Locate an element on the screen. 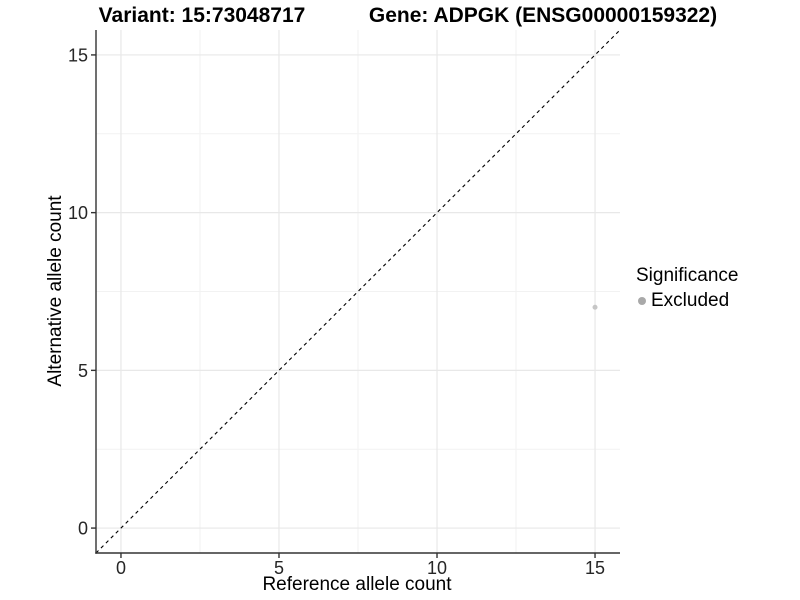 This screenshot has height=600, width=800. x-tick-label: 10 is located at coordinates (437, 568).